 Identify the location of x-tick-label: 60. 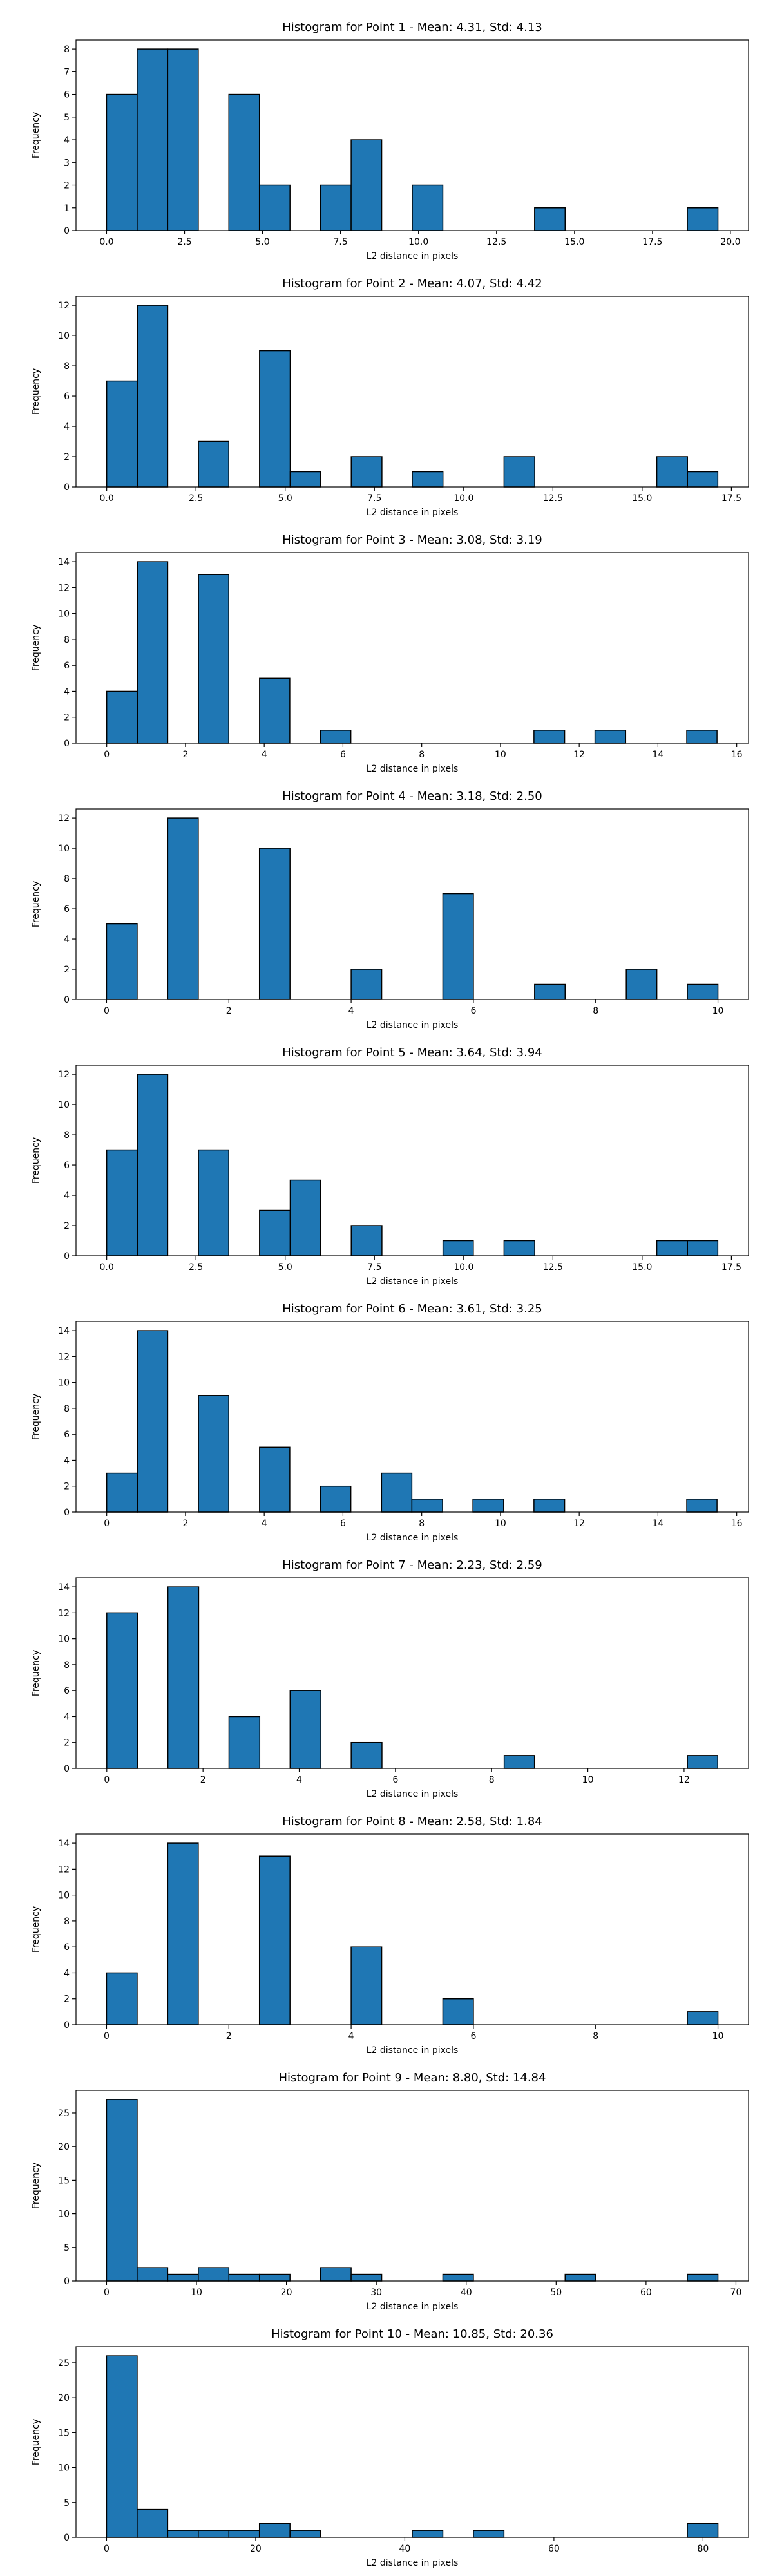
(554, 2549).